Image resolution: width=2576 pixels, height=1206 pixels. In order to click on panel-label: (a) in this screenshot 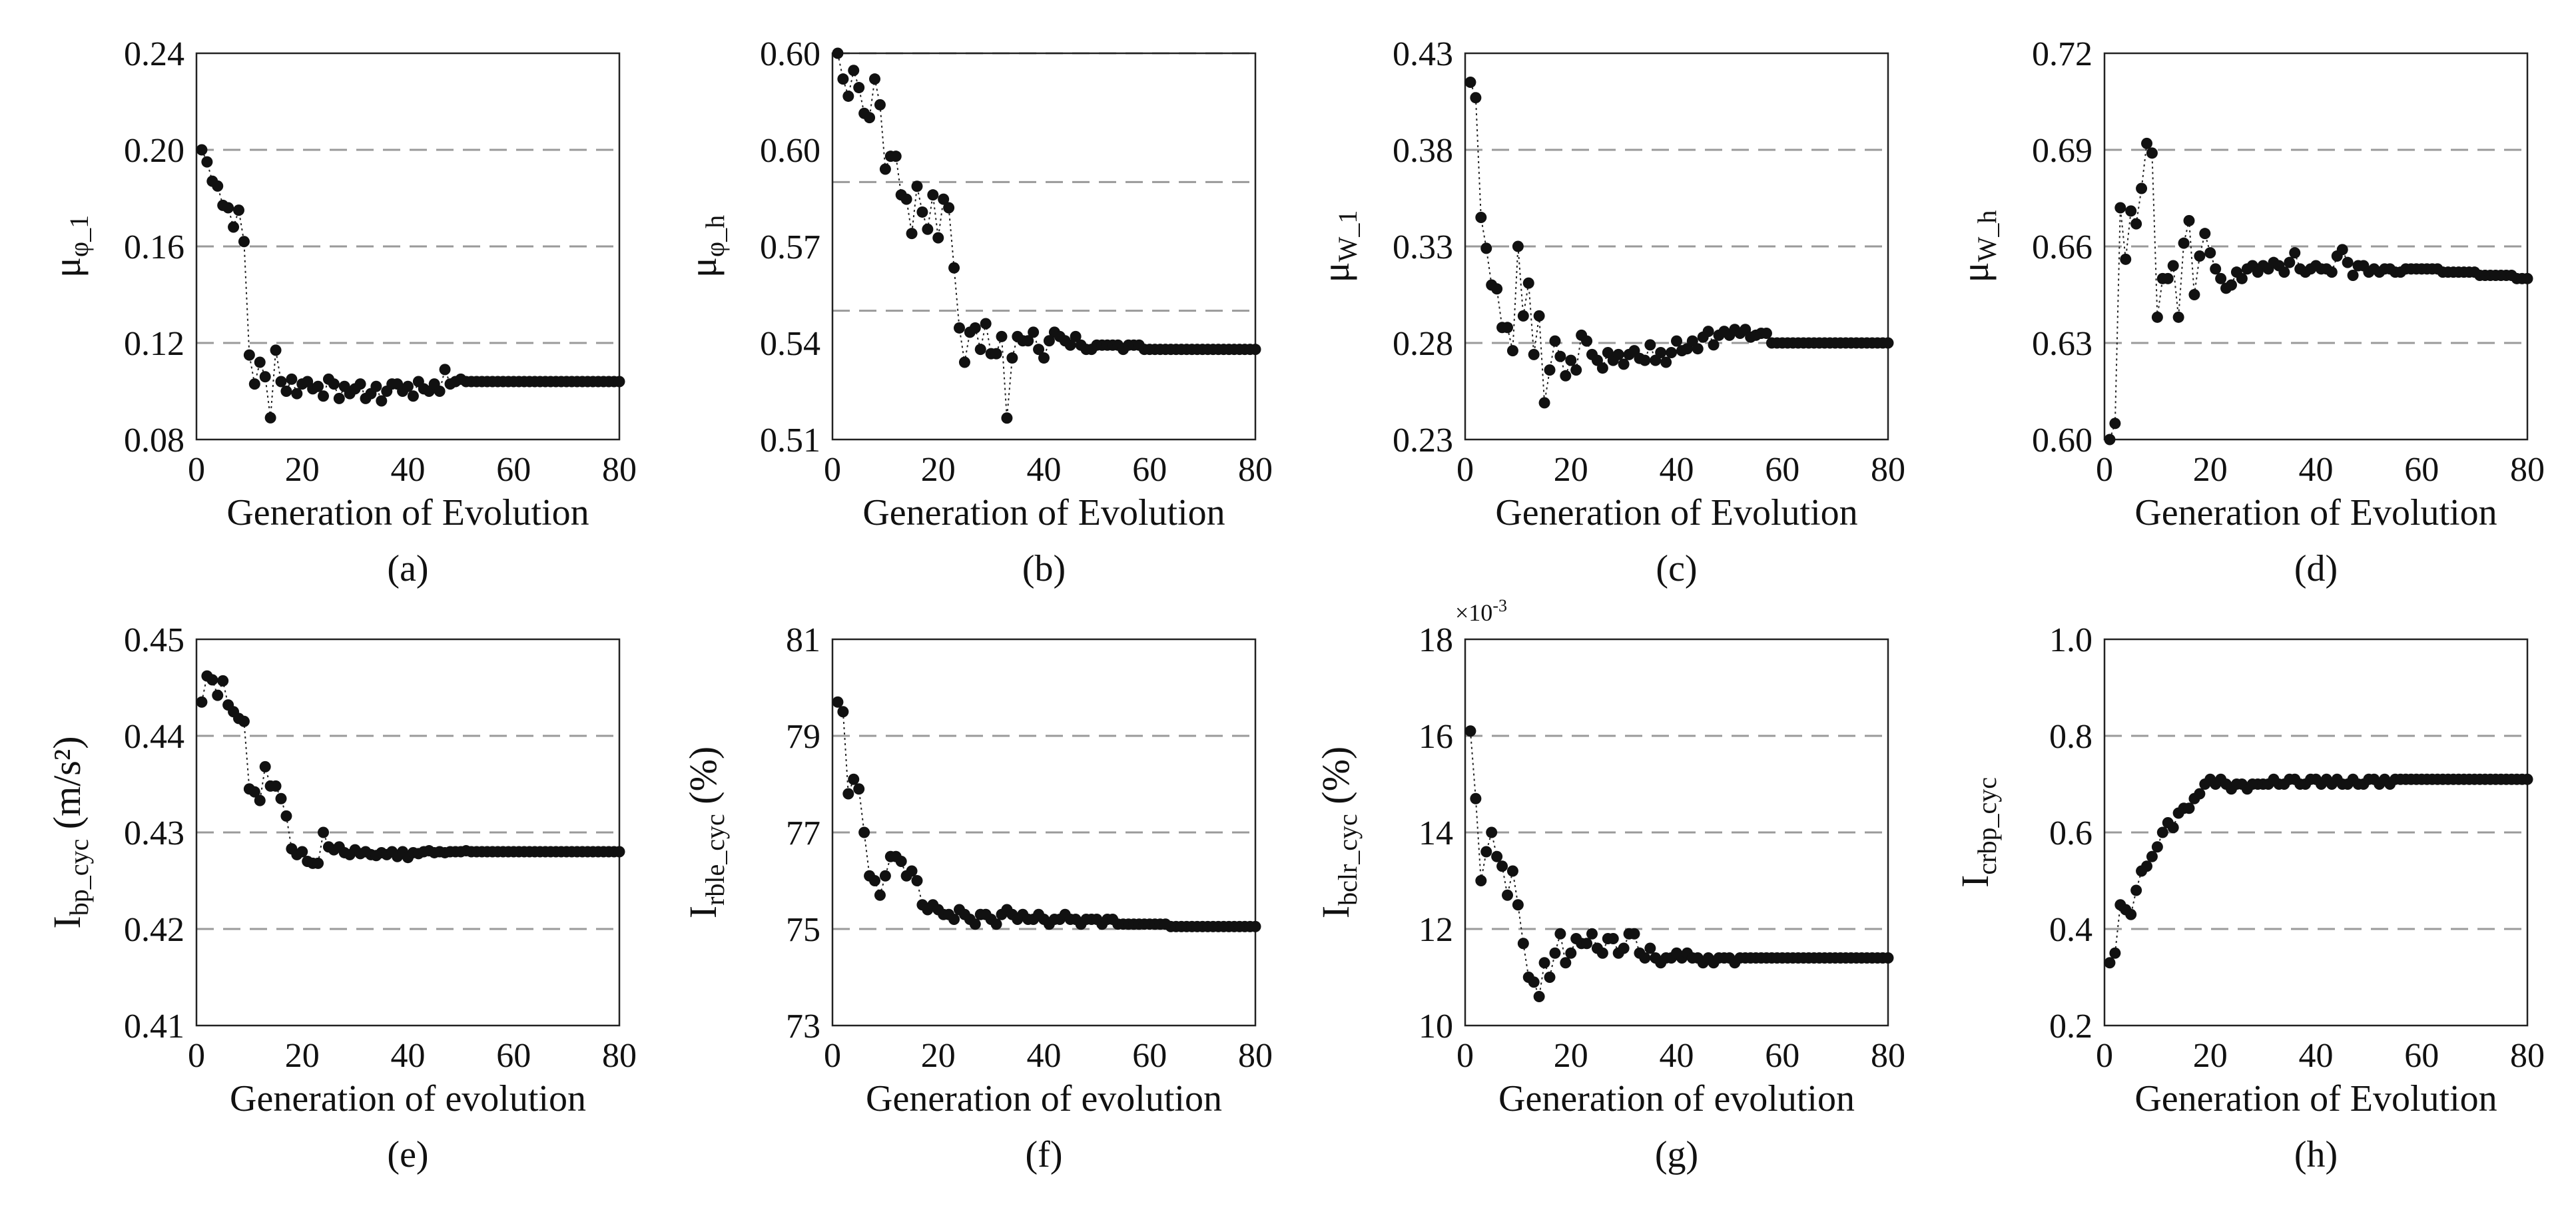, I will do `click(407, 568)`.